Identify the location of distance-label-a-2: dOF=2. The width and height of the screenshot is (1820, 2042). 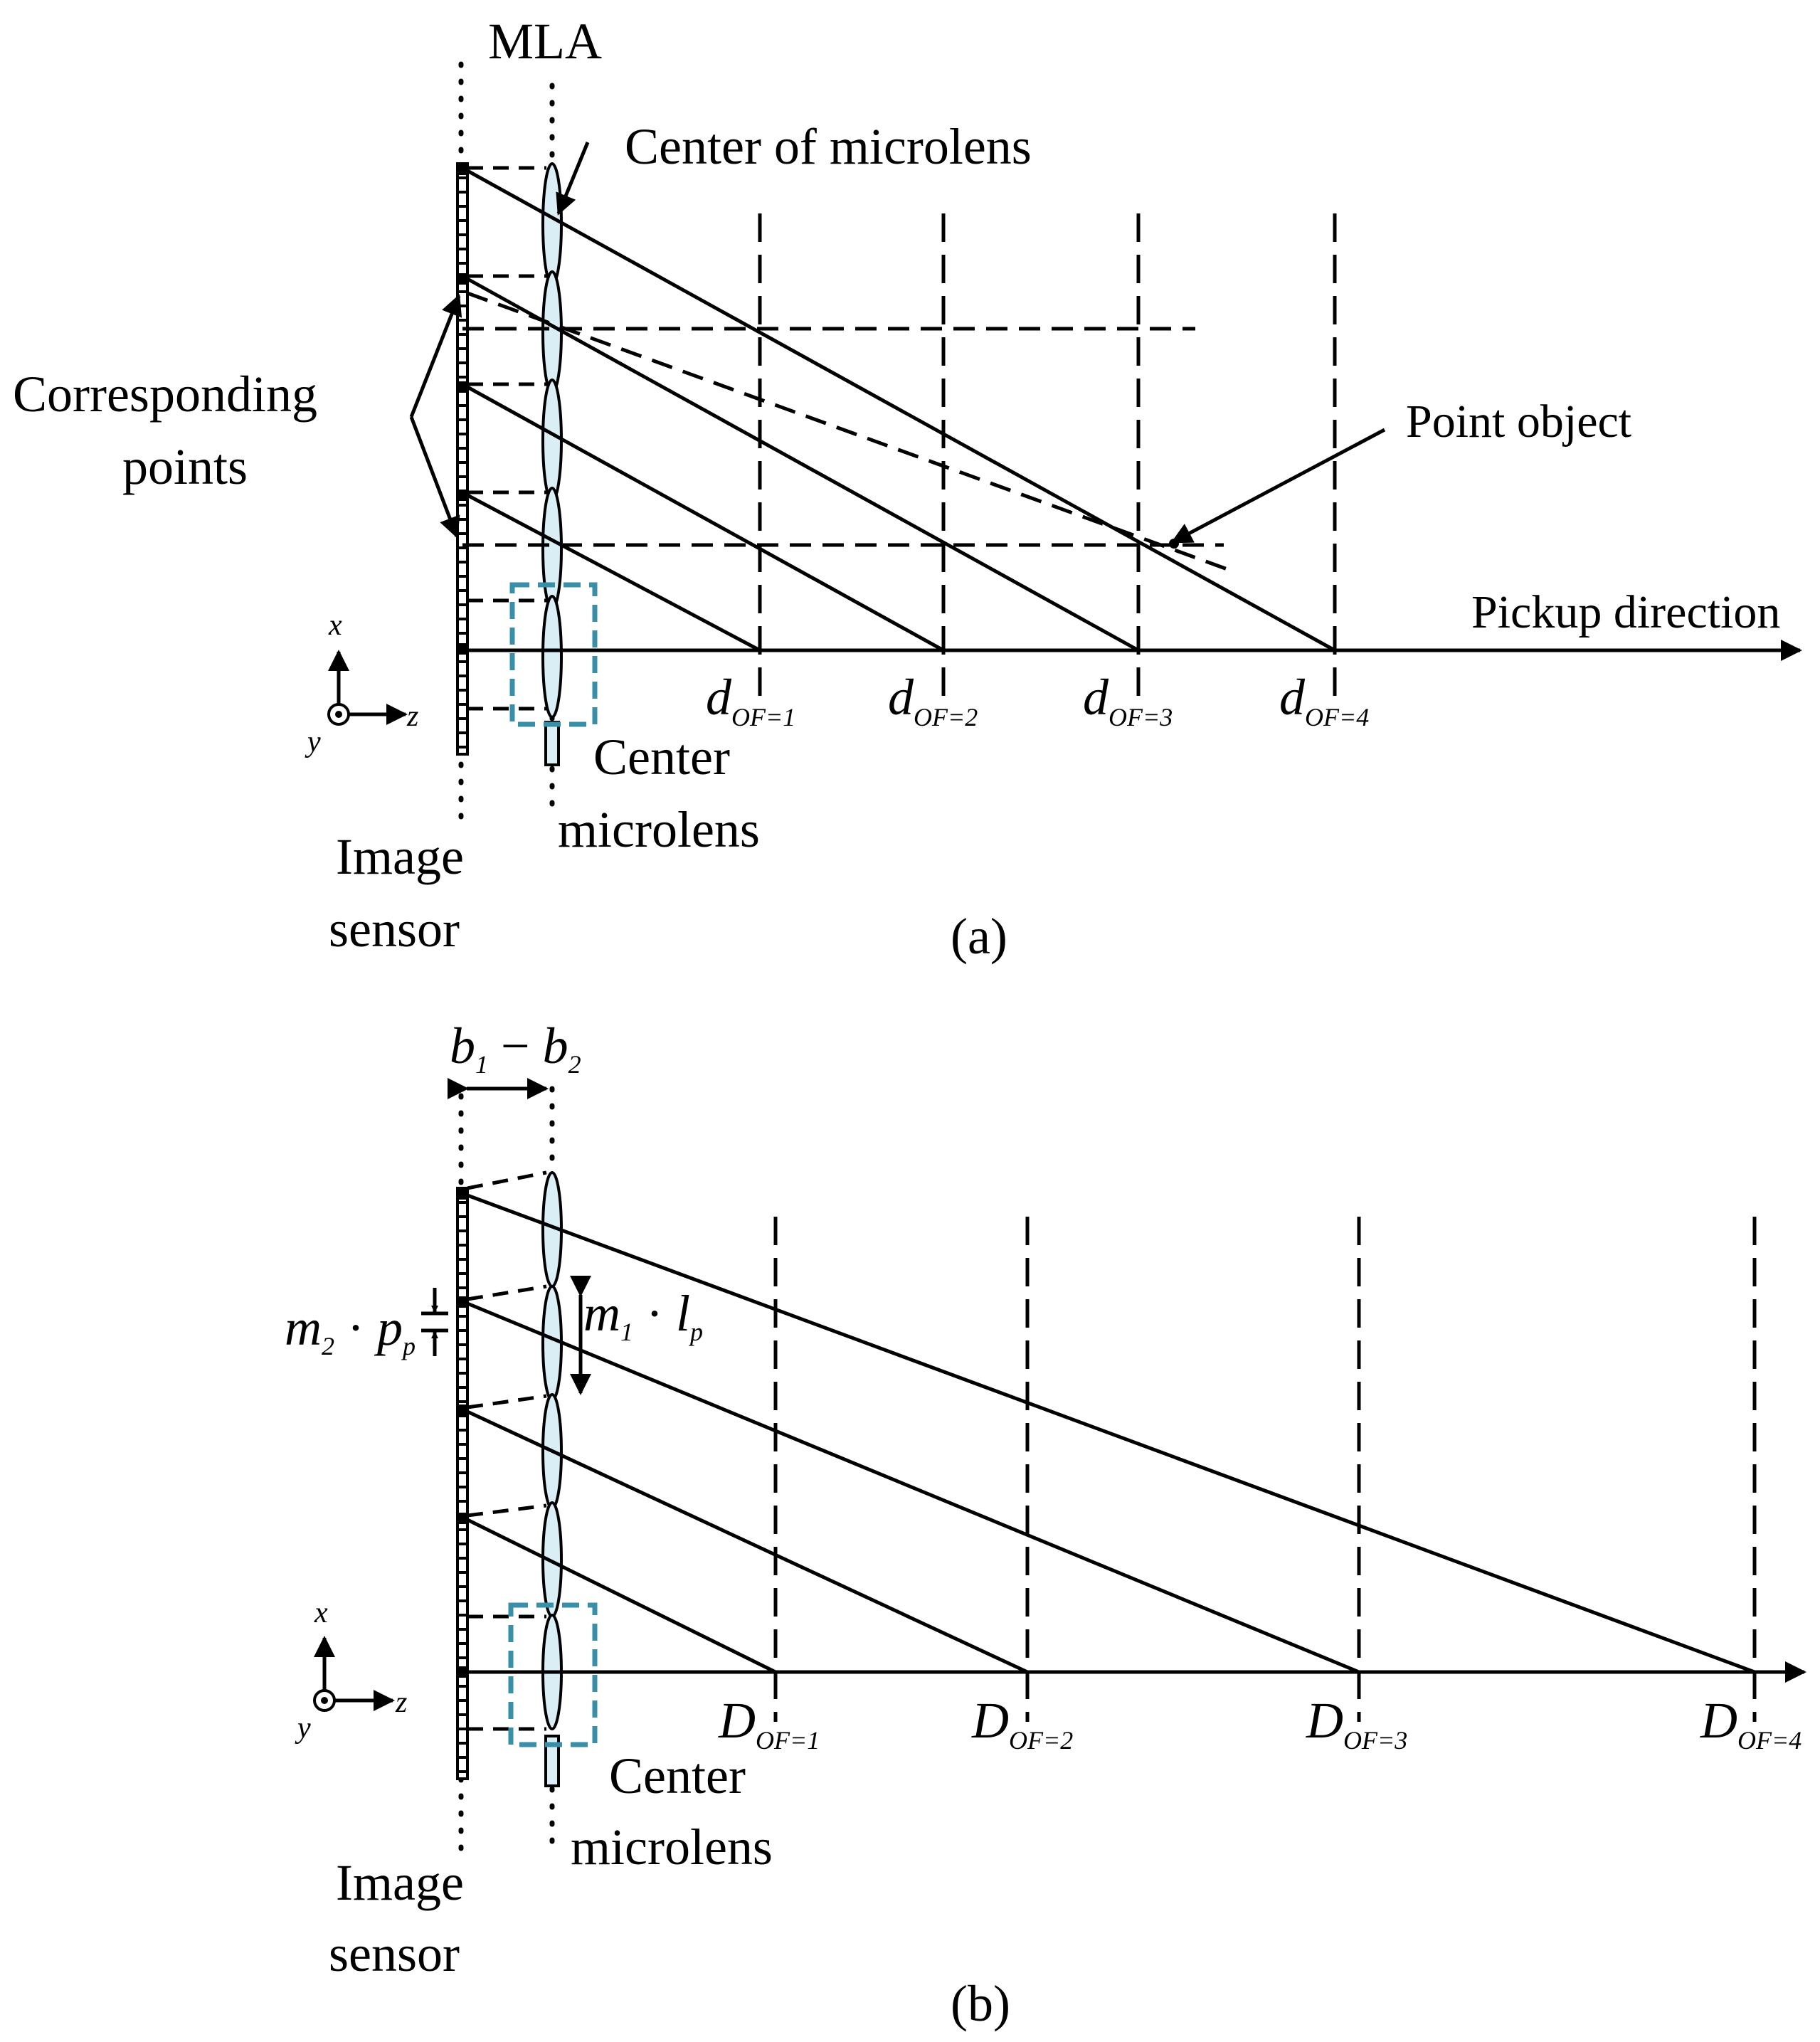
(933, 700).